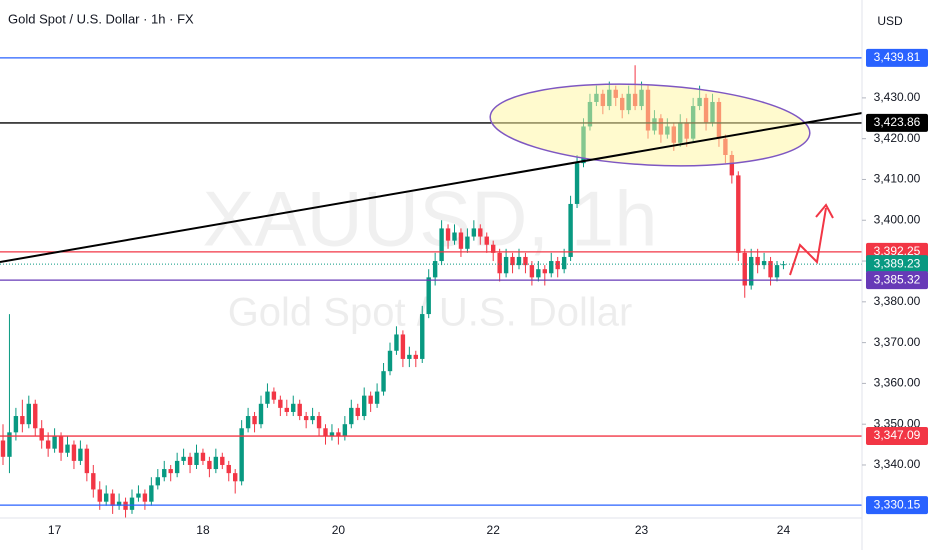 The width and height of the screenshot is (932, 550). I want to click on y-tick-label: 3,400.00, so click(897, 219).